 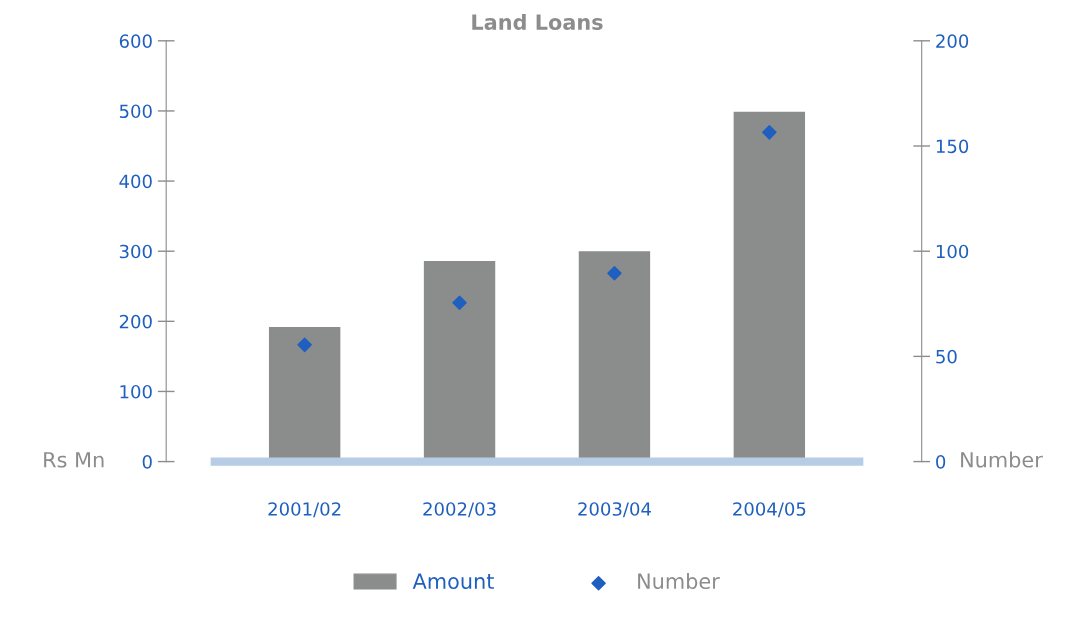 What do you see at coordinates (304, 510) in the screenshot?
I see `x-tick-label: 2001/02` at bounding box center [304, 510].